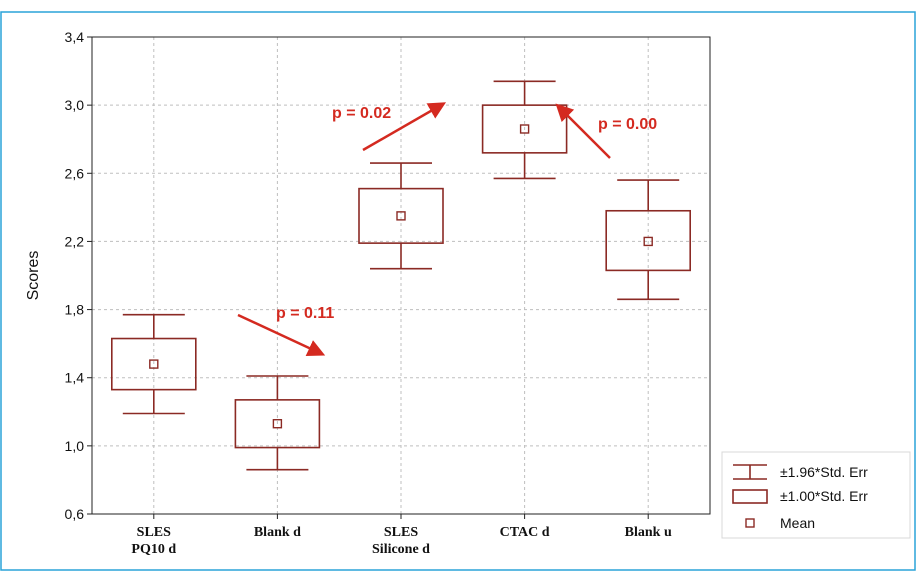 Image resolution: width=916 pixels, height=576 pixels. What do you see at coordinates (797, 523) in the screenshot?
I see `legend-label-mean: Mean` at bounding box center [797, 523].